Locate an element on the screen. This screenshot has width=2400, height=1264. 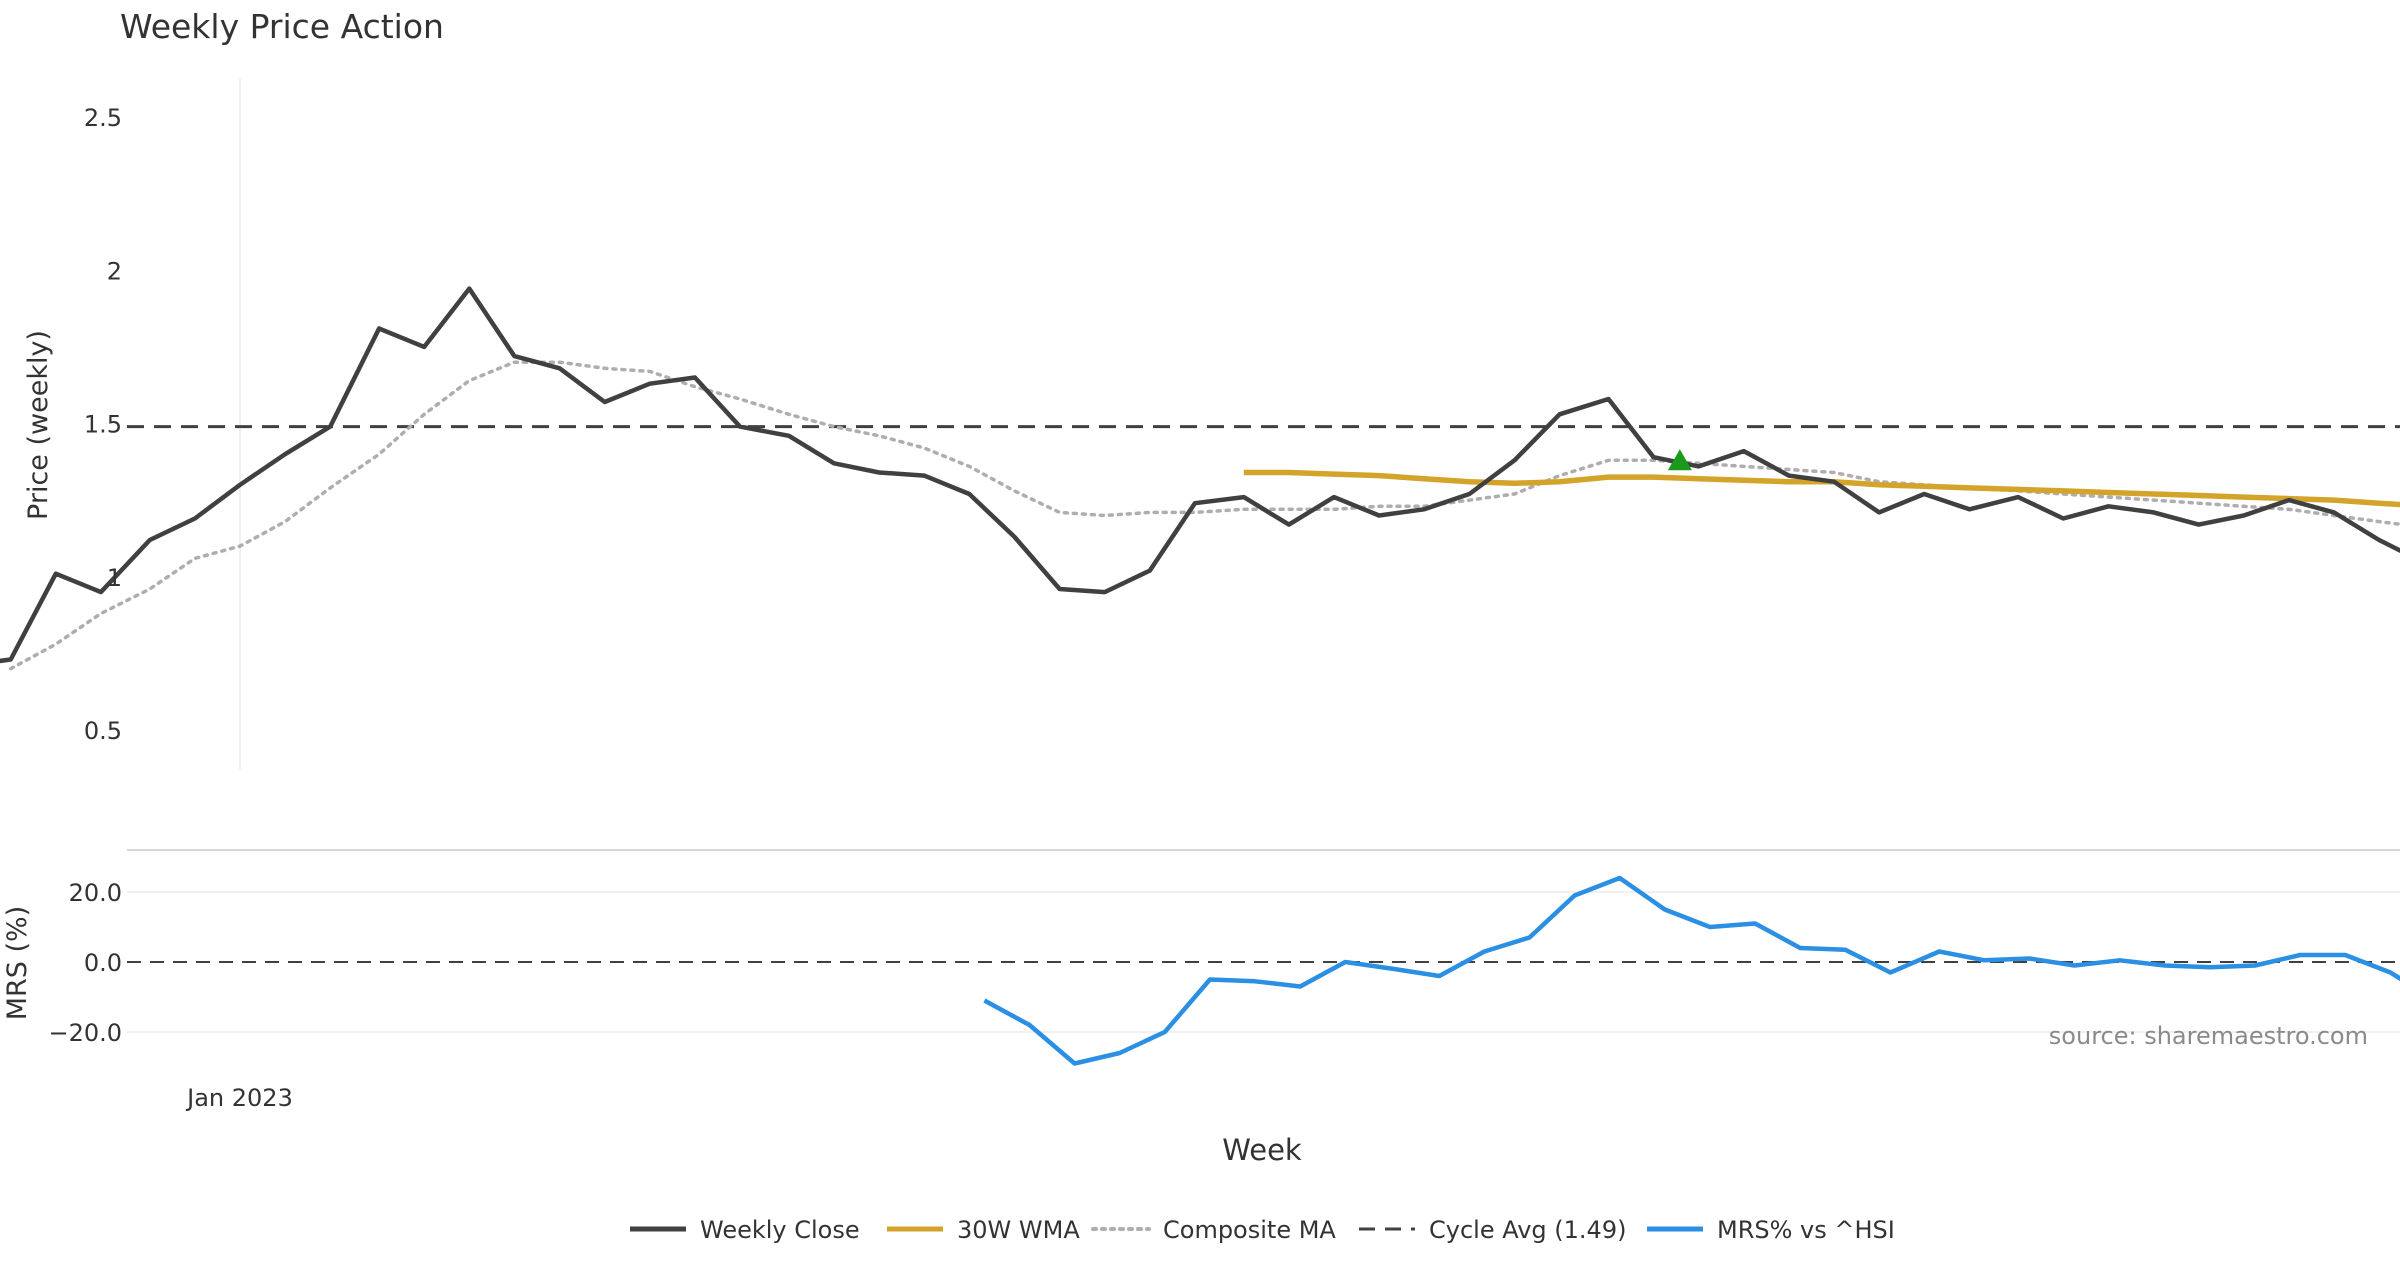
legend-label: Weekly Close is located at coordinates (780, 1230).